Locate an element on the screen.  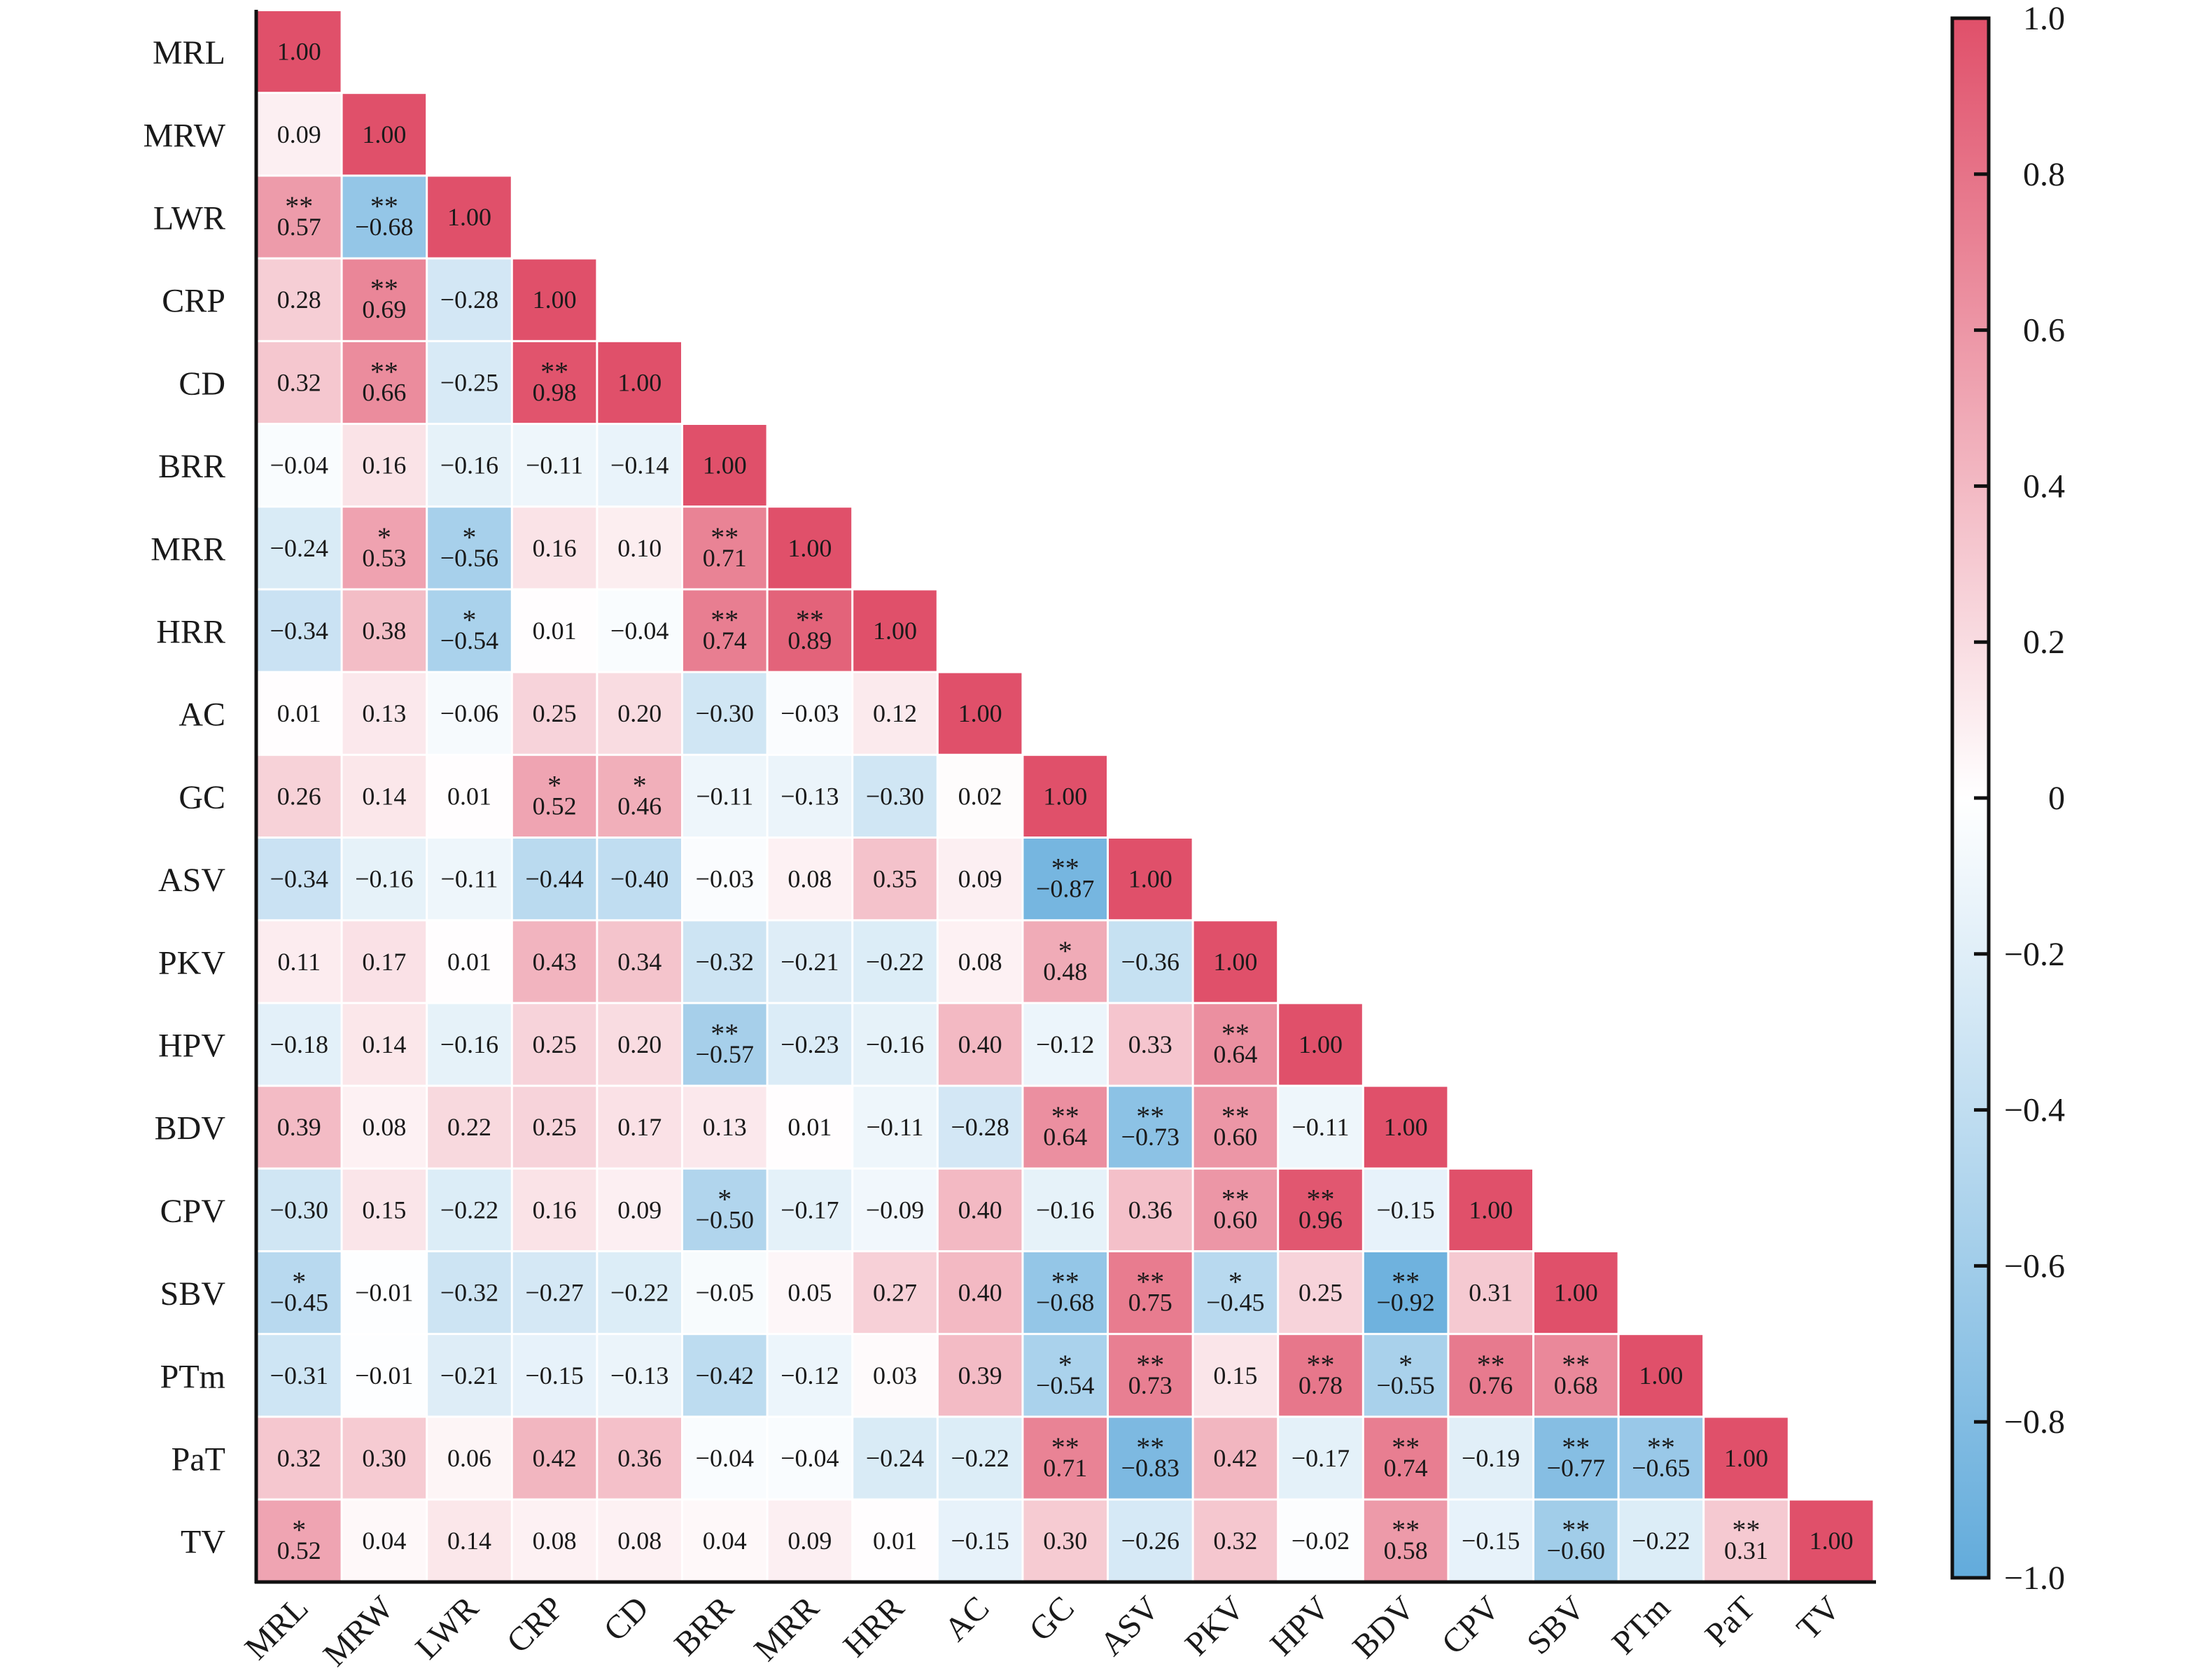
cell-value: −0.77 is located at coordinates (1576, 1468).